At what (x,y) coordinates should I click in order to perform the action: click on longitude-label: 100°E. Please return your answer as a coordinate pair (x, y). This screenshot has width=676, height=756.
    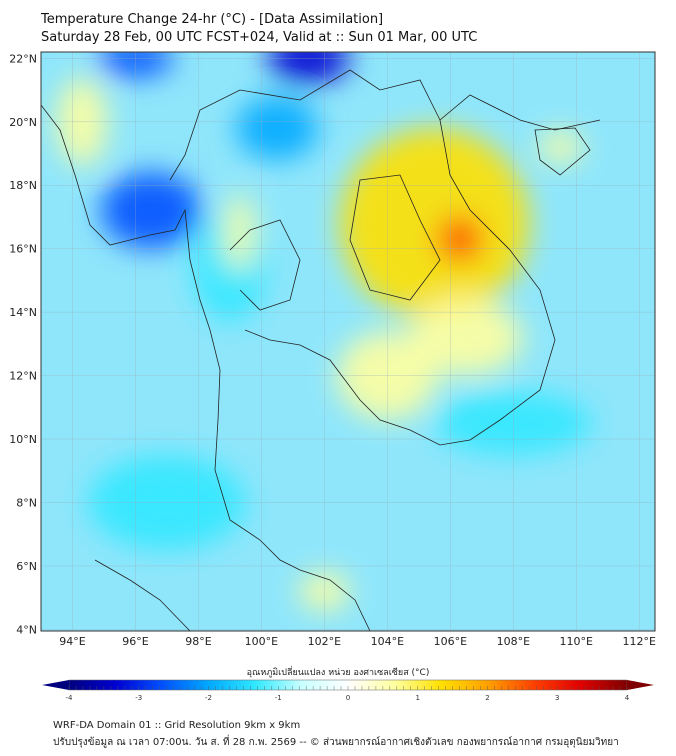
    Looking at the image, I should click on (261, 641).